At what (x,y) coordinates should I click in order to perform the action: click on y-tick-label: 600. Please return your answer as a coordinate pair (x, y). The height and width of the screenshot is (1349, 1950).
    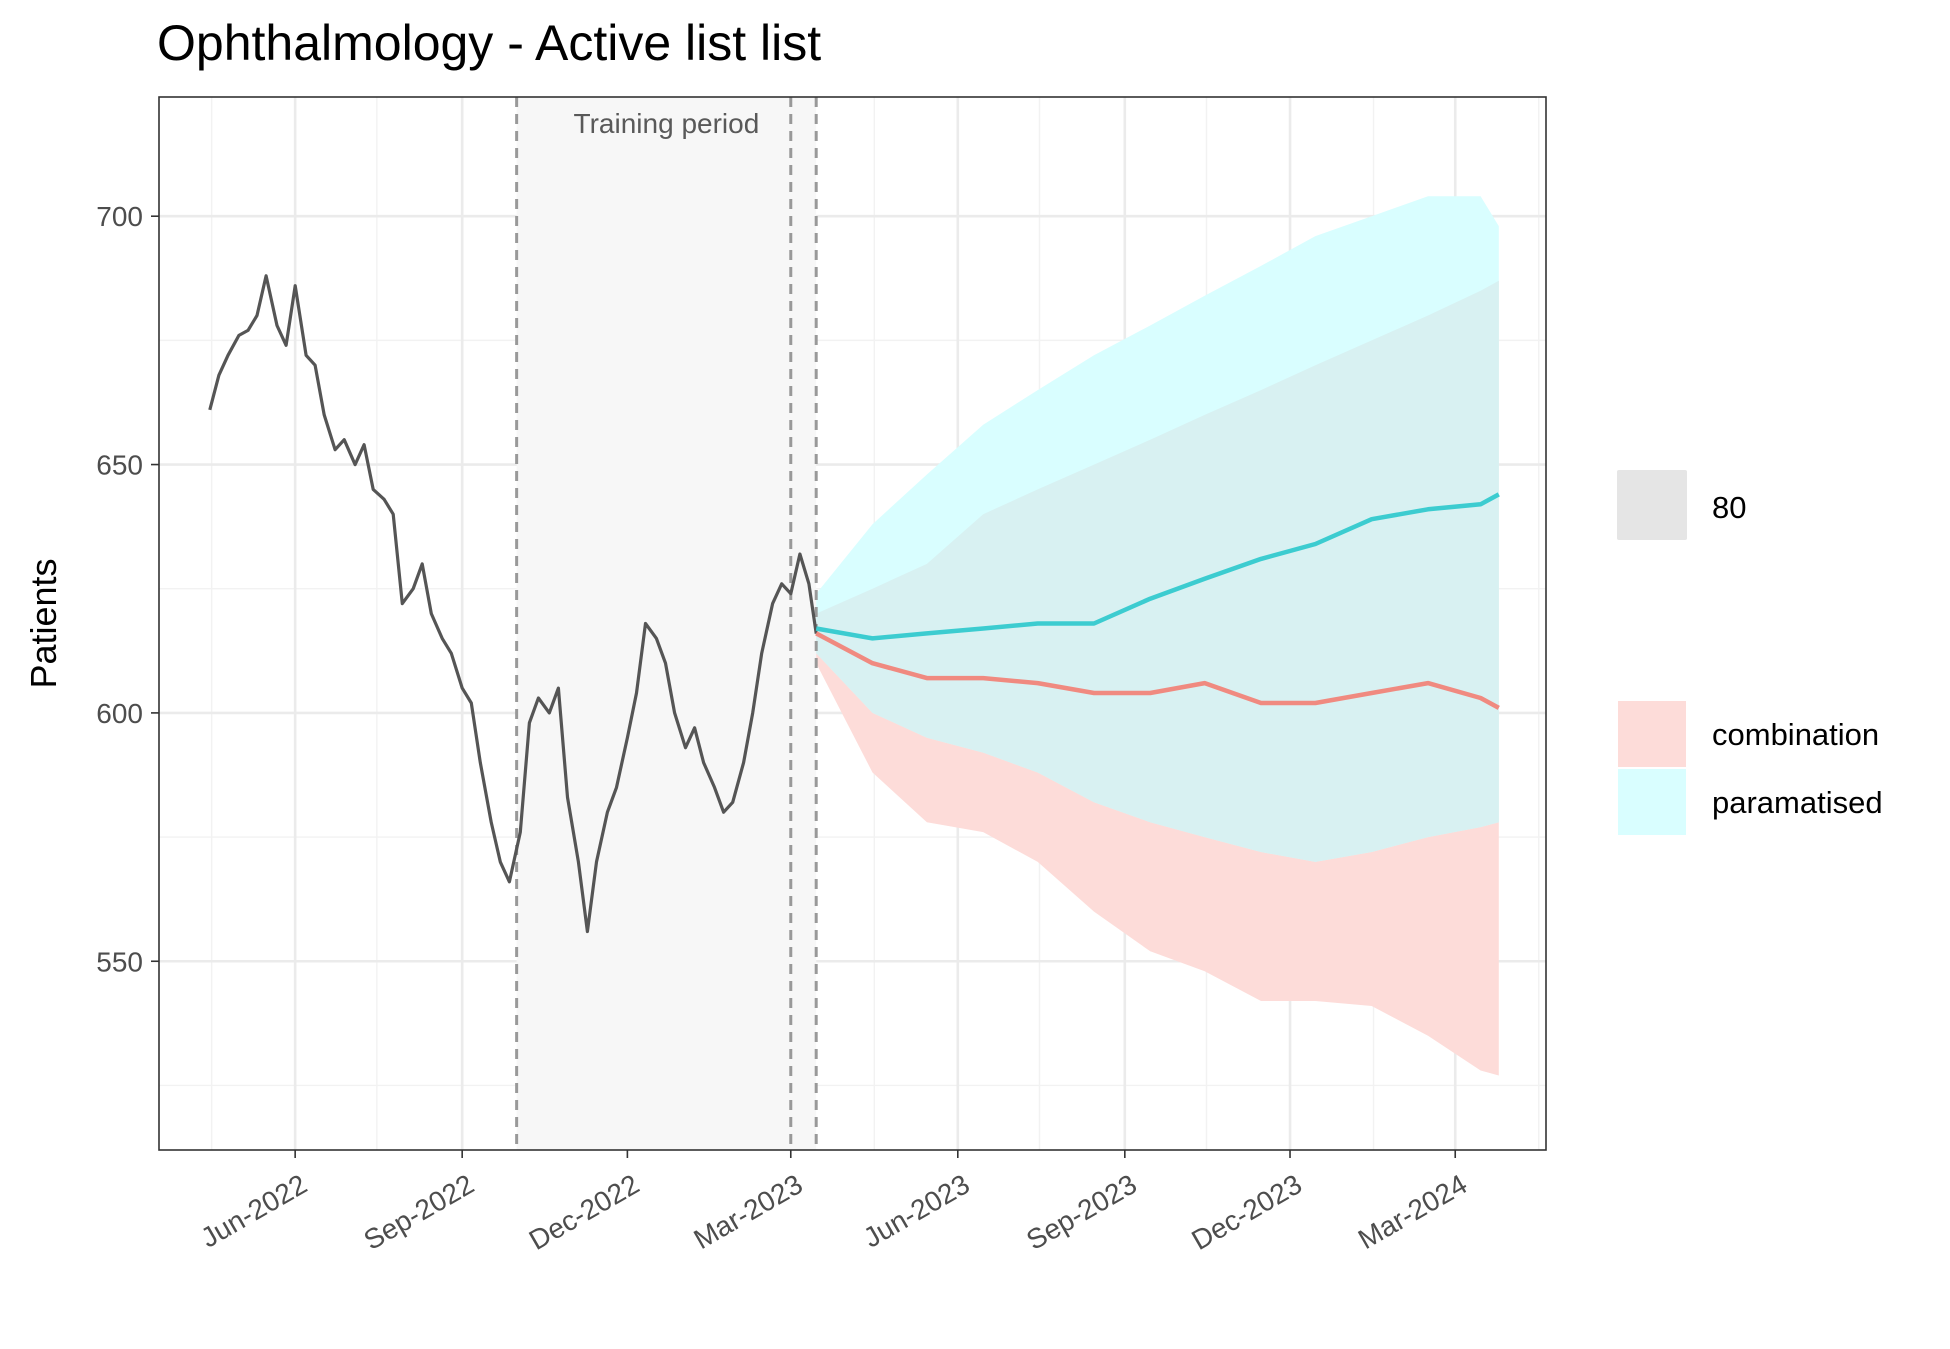
    Looking at the image, I should click on (119, 713).